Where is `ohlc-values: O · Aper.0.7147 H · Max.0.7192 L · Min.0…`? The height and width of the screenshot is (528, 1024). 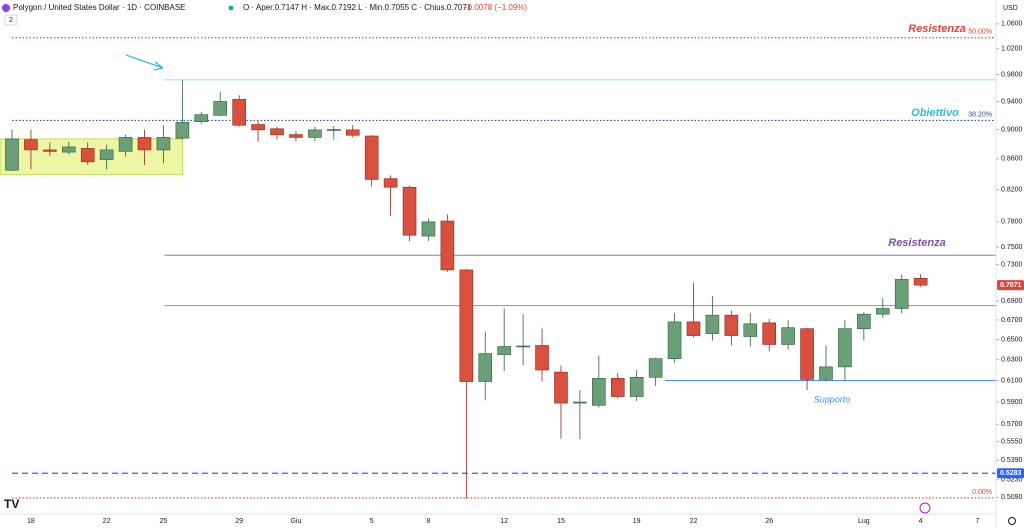 ohlc-values: O · Aper.0.7147 H · Max.0.7192 L · Min.0… is located at coordinates (357, 7).